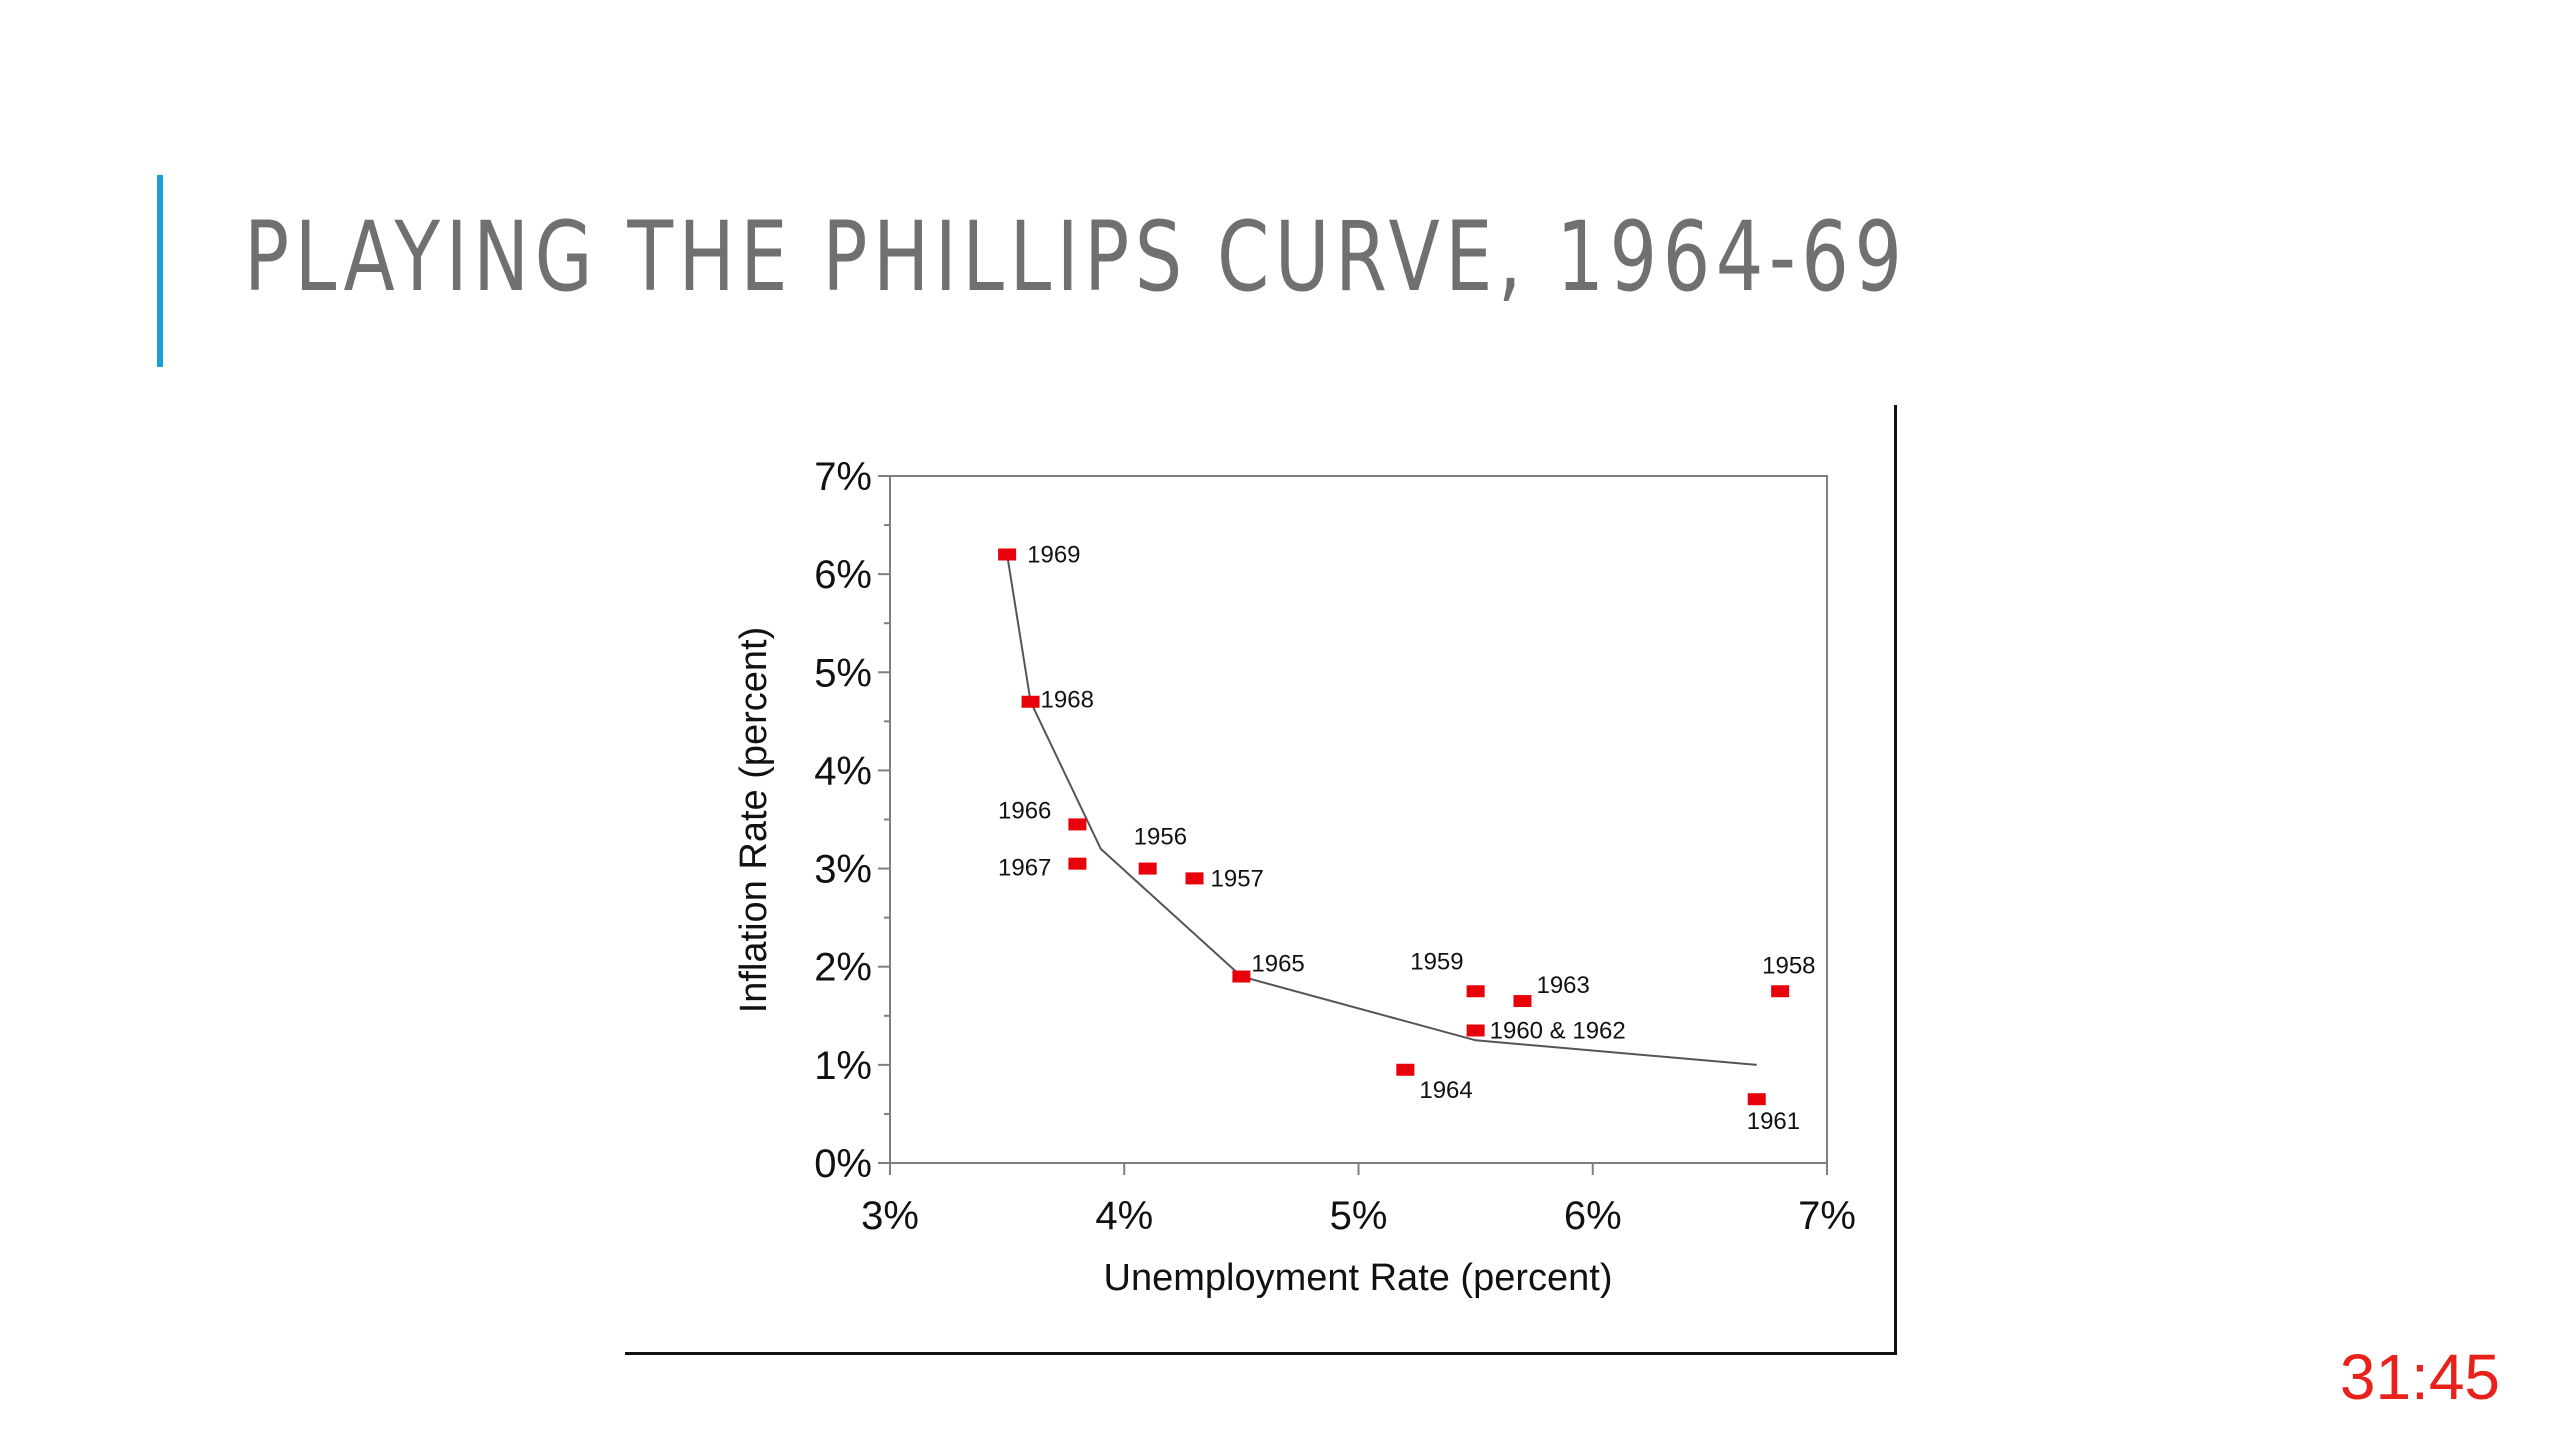 Image resolution: width=2560 pixels, height=1440 pixels. What do you see at coordinates (2419, 1377) in the screenshot?
I see `presentation-timer: 31:45` at bounding box center [2419, 1377].